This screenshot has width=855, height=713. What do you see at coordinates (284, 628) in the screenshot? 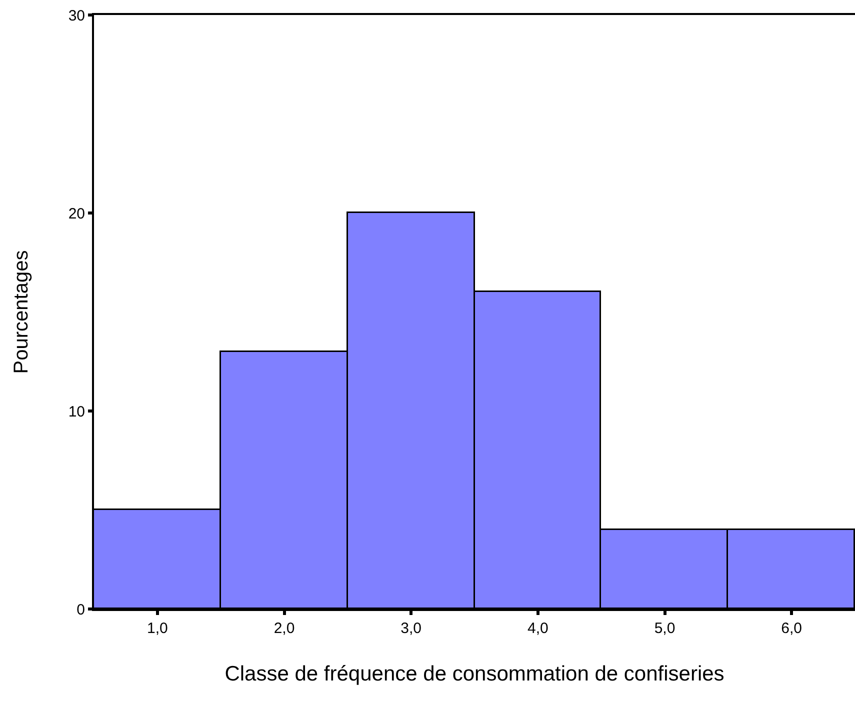
I see `x-tick-label: 2,0` at bounding box center [284, 628].